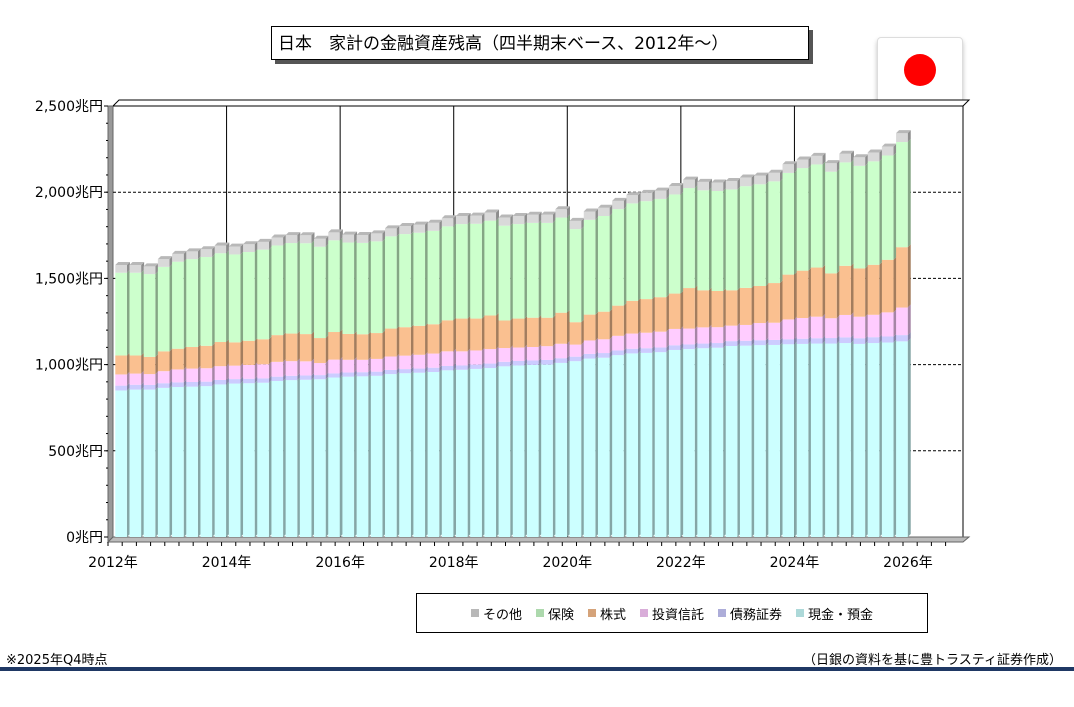 The width and height of the screenshot is (1074, 707). What do you see at coordinates (69, 279) in the screenshot?
I see `y-tick-label: 1,500兆円` at bounding box center [69, 279].